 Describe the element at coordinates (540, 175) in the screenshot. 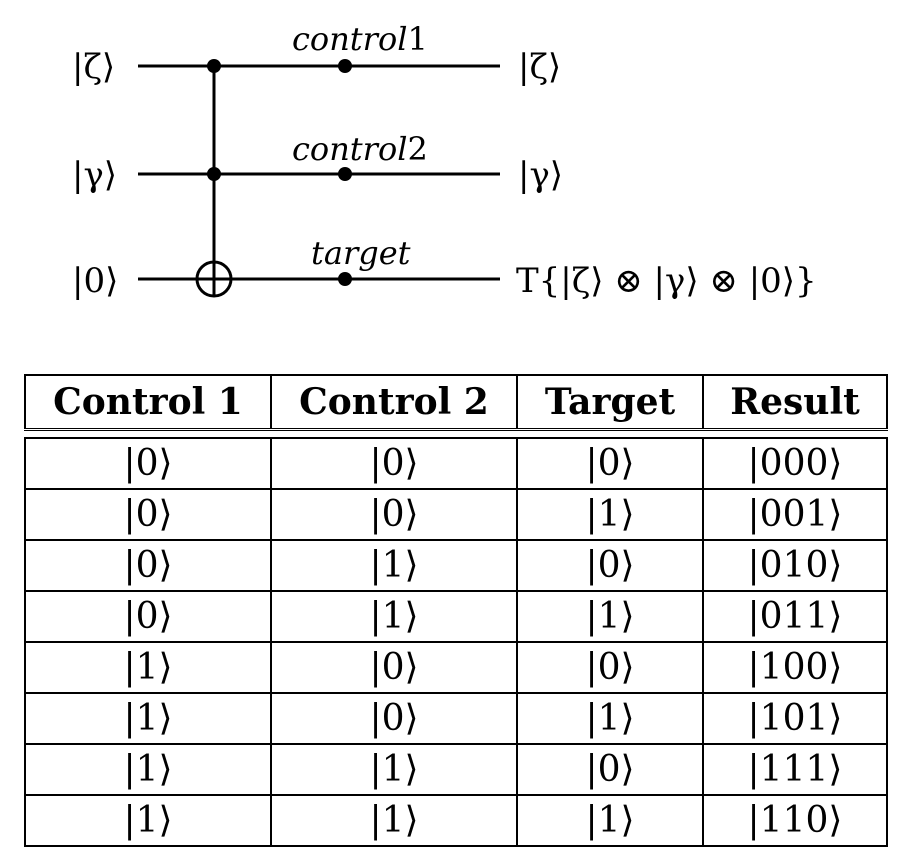

I see `qubit-2-output: |γ⟩` at that location.